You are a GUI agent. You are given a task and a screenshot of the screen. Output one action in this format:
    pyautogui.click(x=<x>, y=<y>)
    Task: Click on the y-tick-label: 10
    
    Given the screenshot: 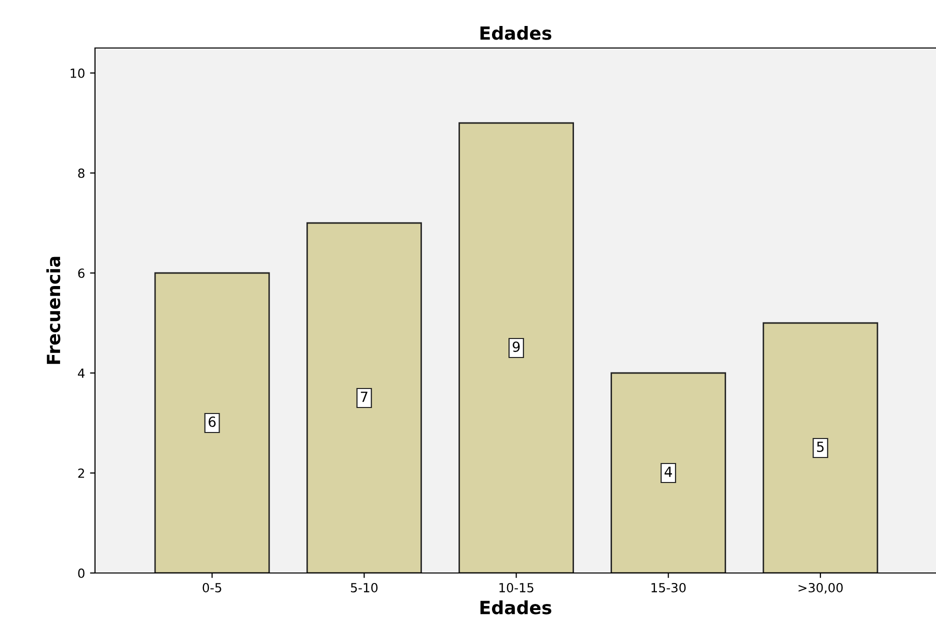 What is the action you would take?
    pyautogui.click(x=77, y=73)
    